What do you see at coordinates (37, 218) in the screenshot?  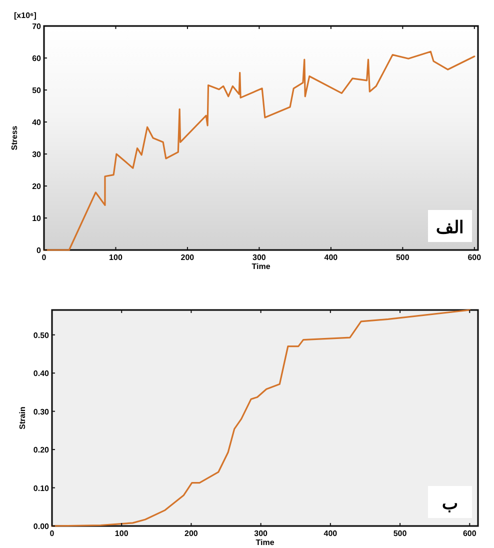 I see `y-tick-label: 10` at bounding box center [37, 218].